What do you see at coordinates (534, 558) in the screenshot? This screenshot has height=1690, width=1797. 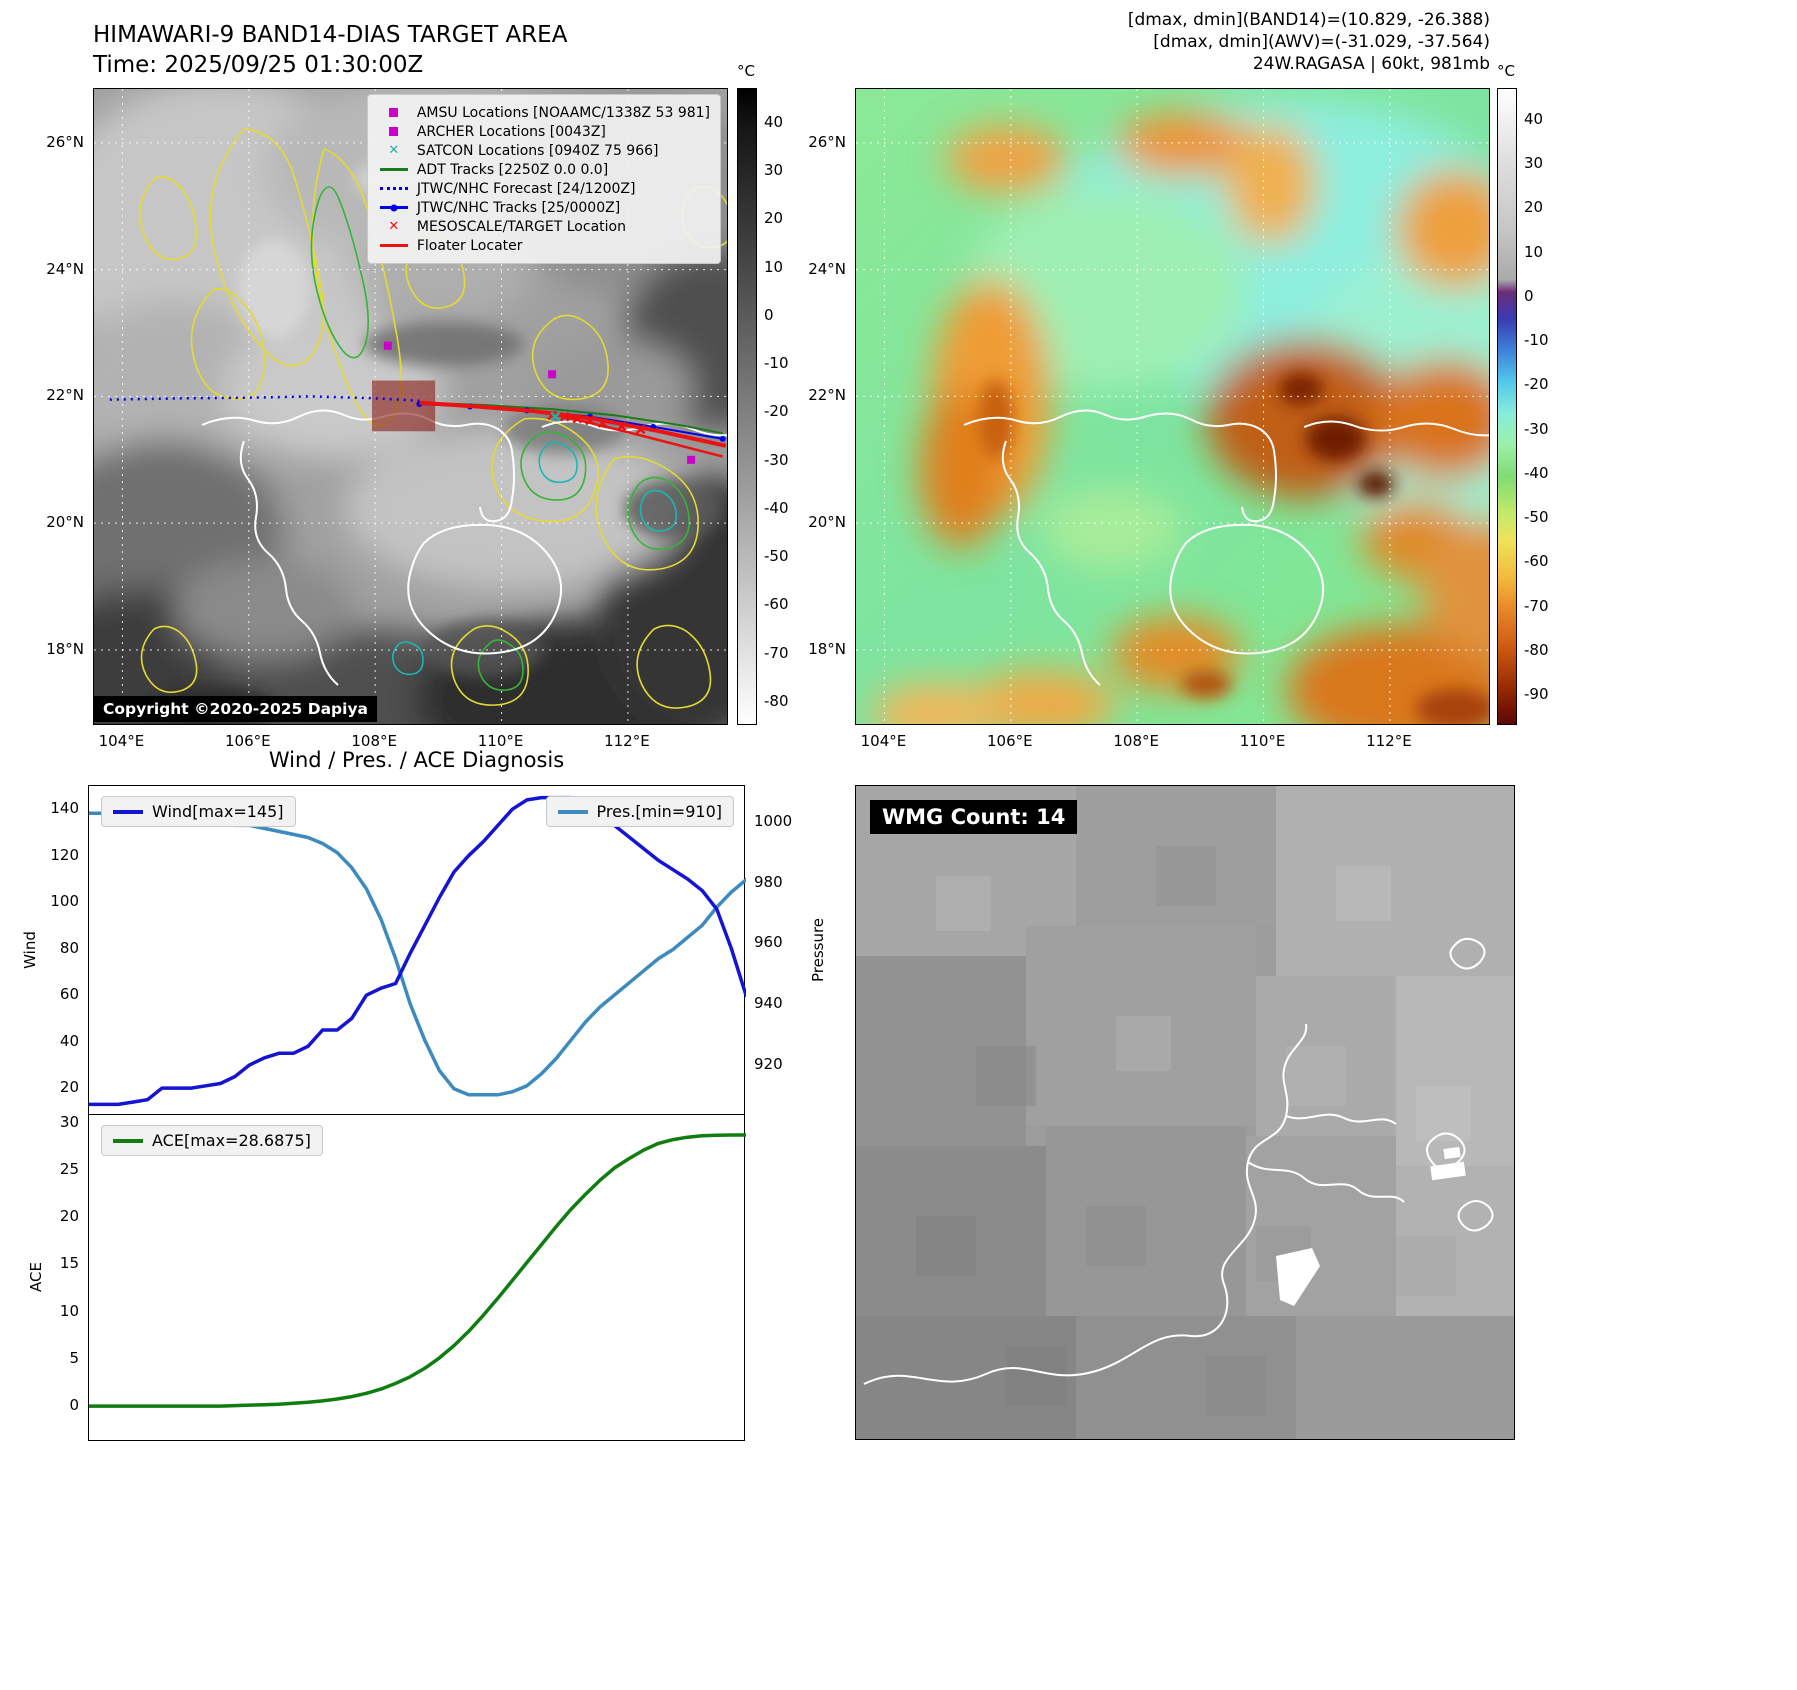 I see `contour-lines-teal` at bounding box center [534, 558].